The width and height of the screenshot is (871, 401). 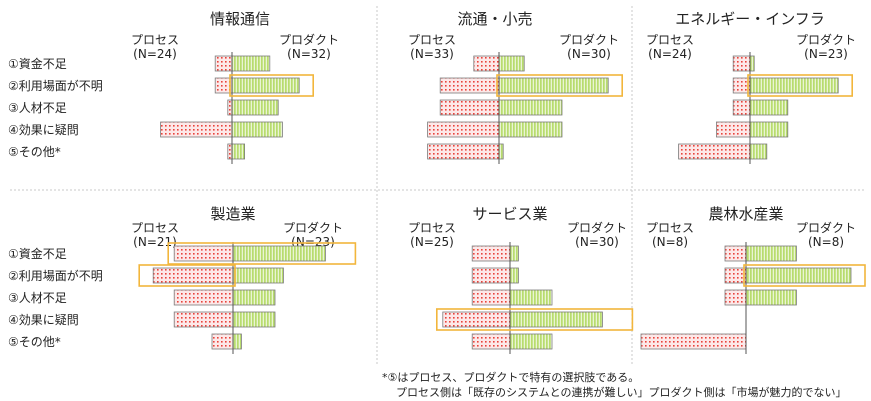 I want to click on row-label: ③人材不足, so click(x=37, y=108).